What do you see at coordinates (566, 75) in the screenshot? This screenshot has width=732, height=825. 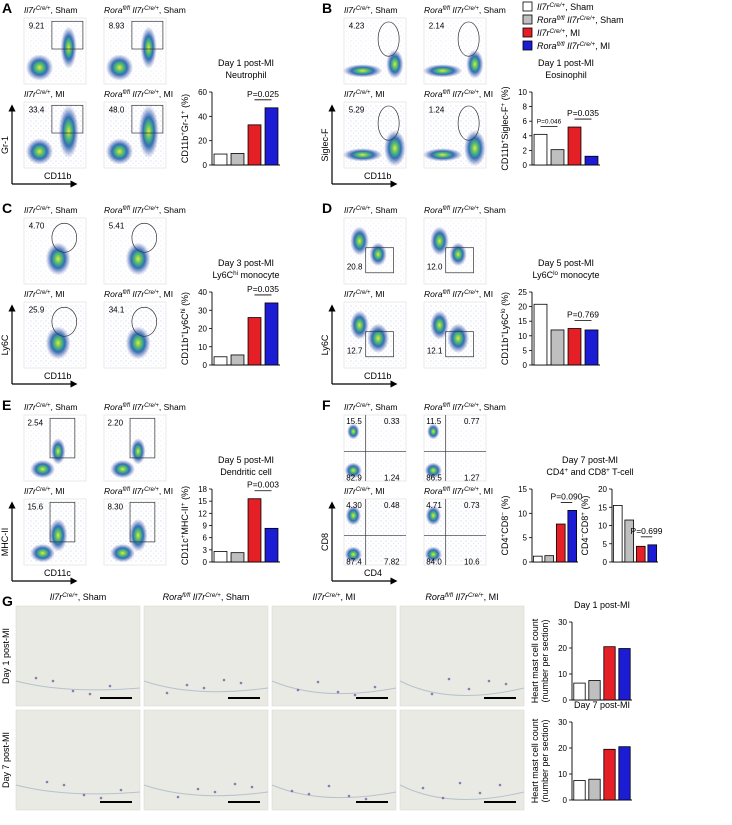 I see `text-part: Eosinophil` at bounding box center [566, 75].